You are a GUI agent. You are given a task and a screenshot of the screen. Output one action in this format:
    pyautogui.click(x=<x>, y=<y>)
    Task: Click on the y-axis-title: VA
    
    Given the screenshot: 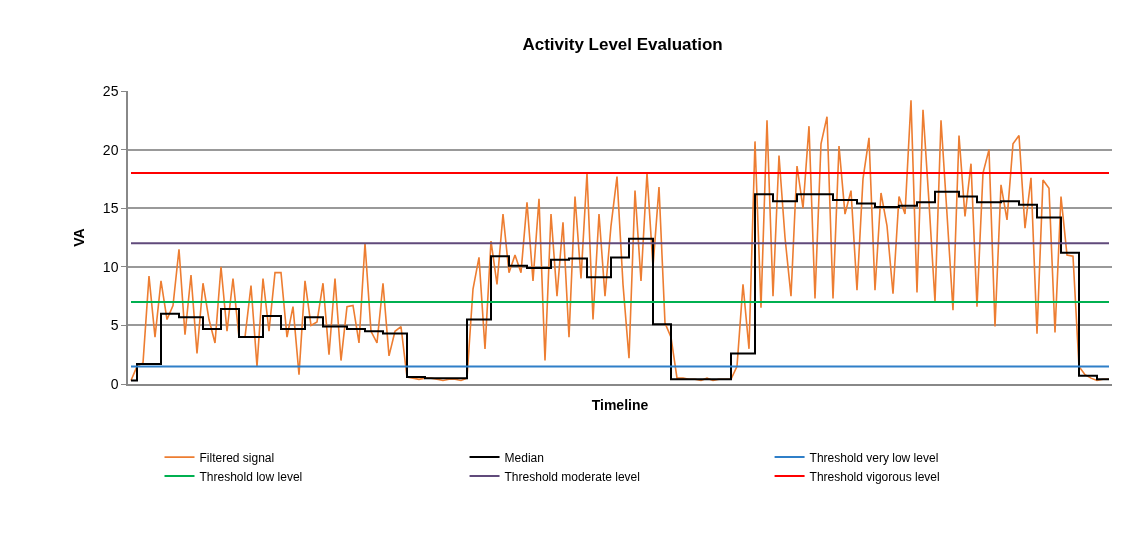 What is the action you would take?
    pyautogui.click(x=78, y=237)
    